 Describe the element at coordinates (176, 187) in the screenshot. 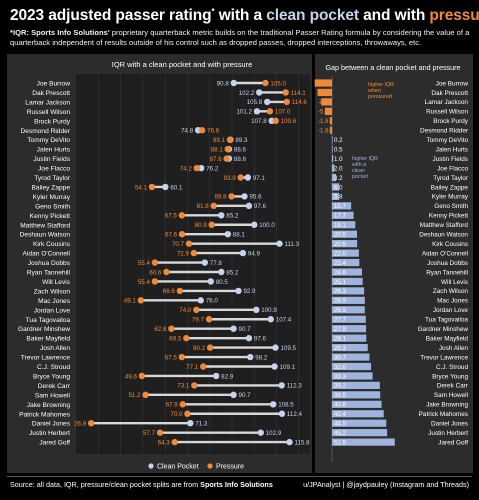

I see `clean-value: 60.1` at that location.